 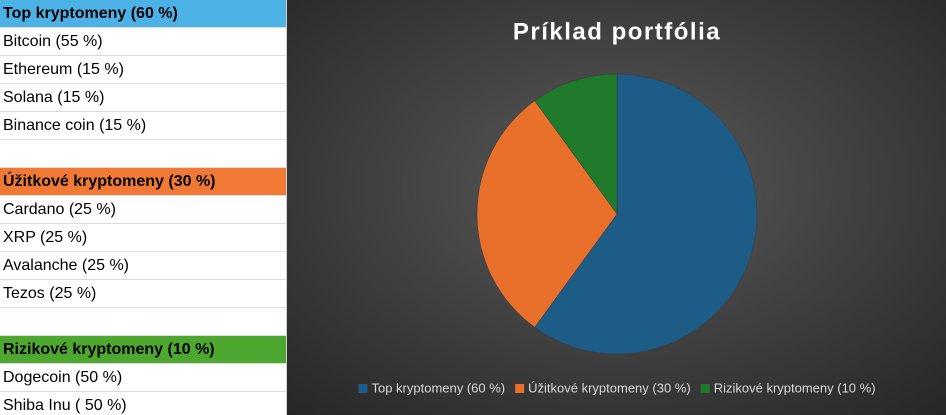 What do you see at coordinates (143, 378) in the screenshot?
I see `row-item: Dogecoin (50 %)` at bounding box center [143, 378].